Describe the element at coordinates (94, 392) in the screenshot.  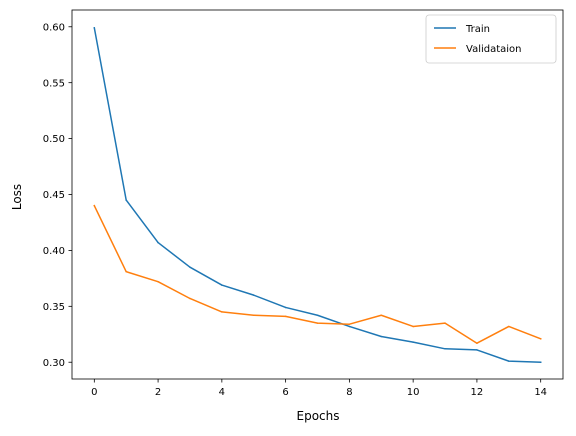
I see `x-tick-label: 0` at that location.